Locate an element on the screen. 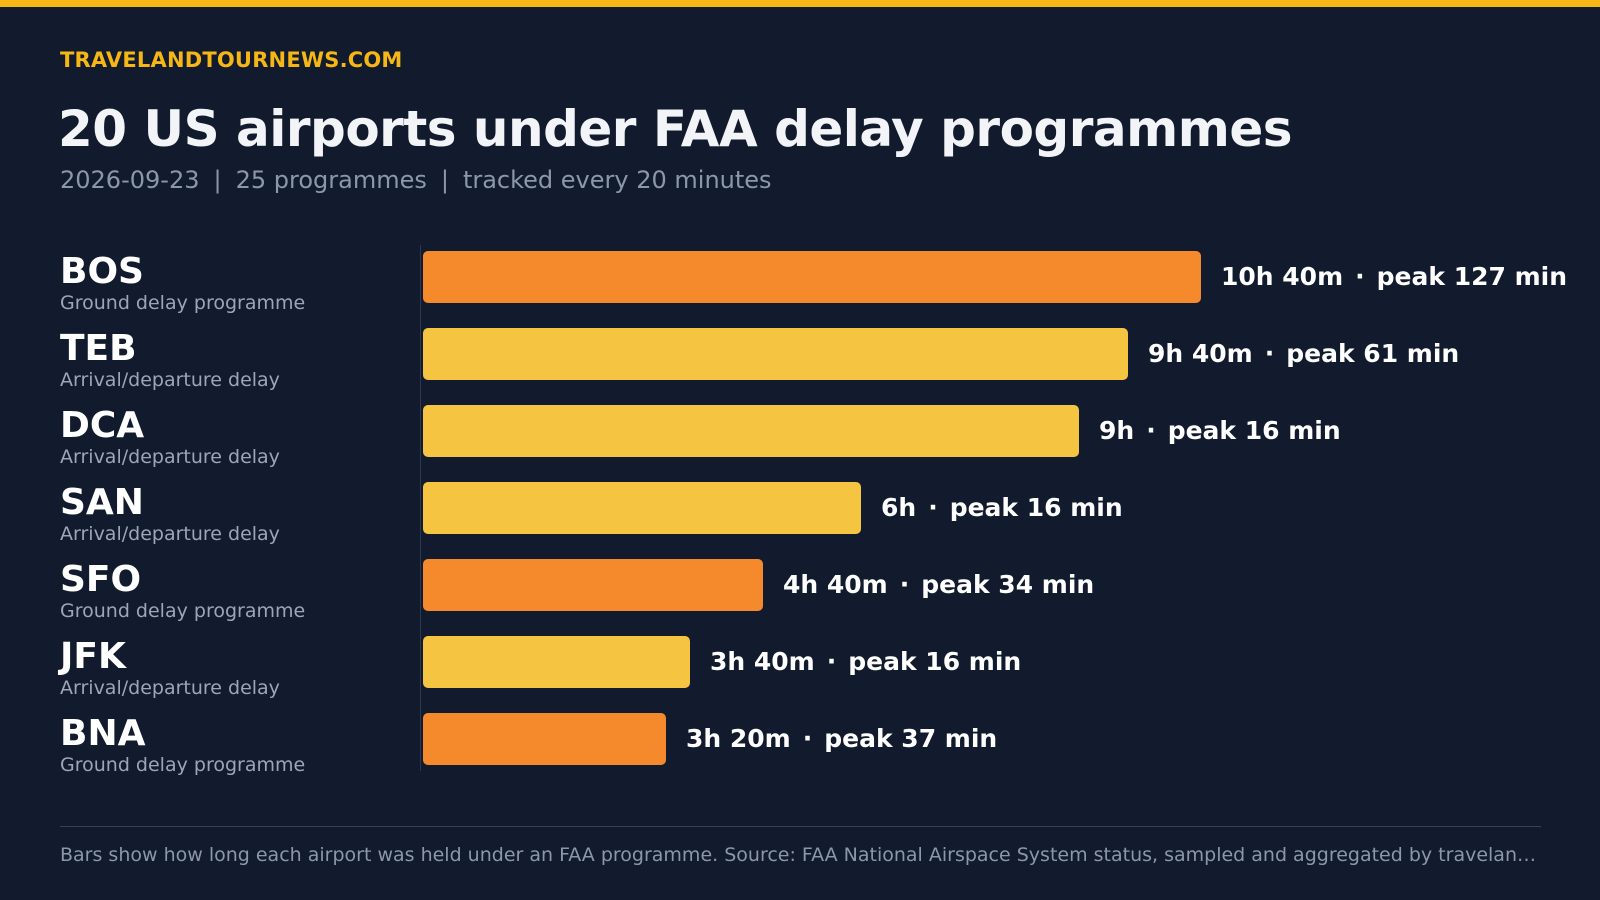 This screenshot has width=1600, height=900. row-label: SFO Ground delay programme is located at coordinates (230, 591).